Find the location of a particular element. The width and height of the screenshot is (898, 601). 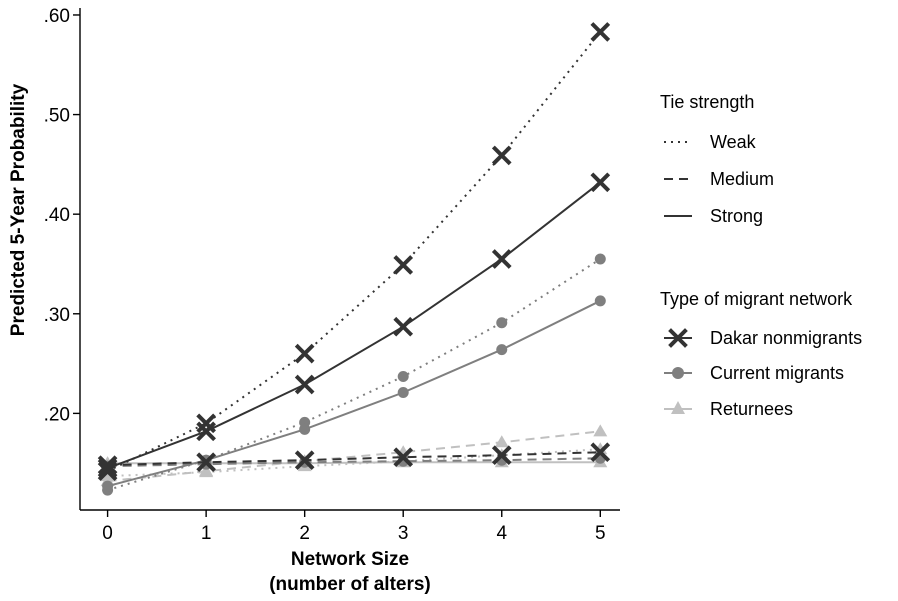

legend-tie-title: Tie strength is located at coordinates (707, 102).